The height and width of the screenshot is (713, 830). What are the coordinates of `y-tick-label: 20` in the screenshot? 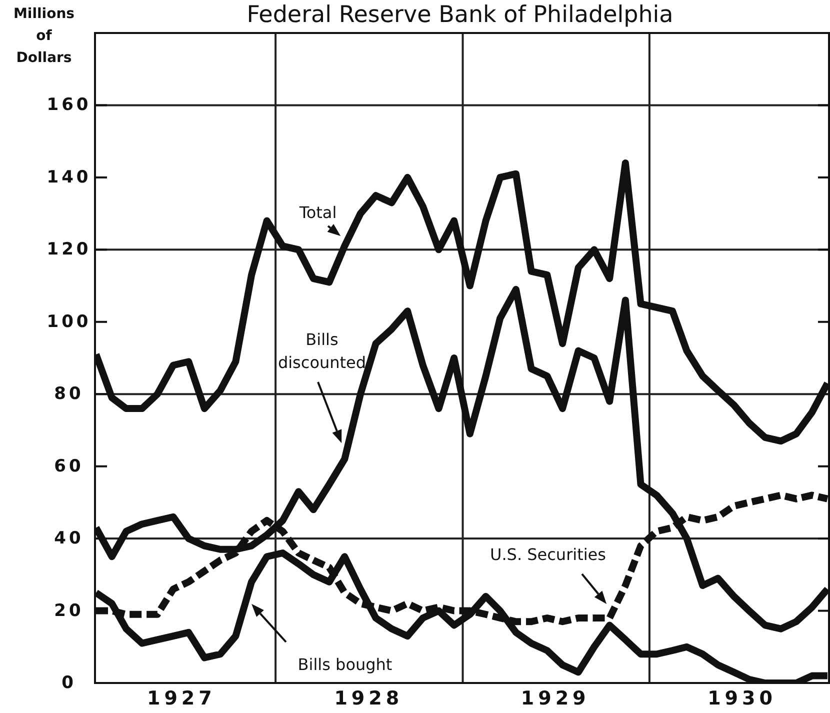 It's located at (69, 610).